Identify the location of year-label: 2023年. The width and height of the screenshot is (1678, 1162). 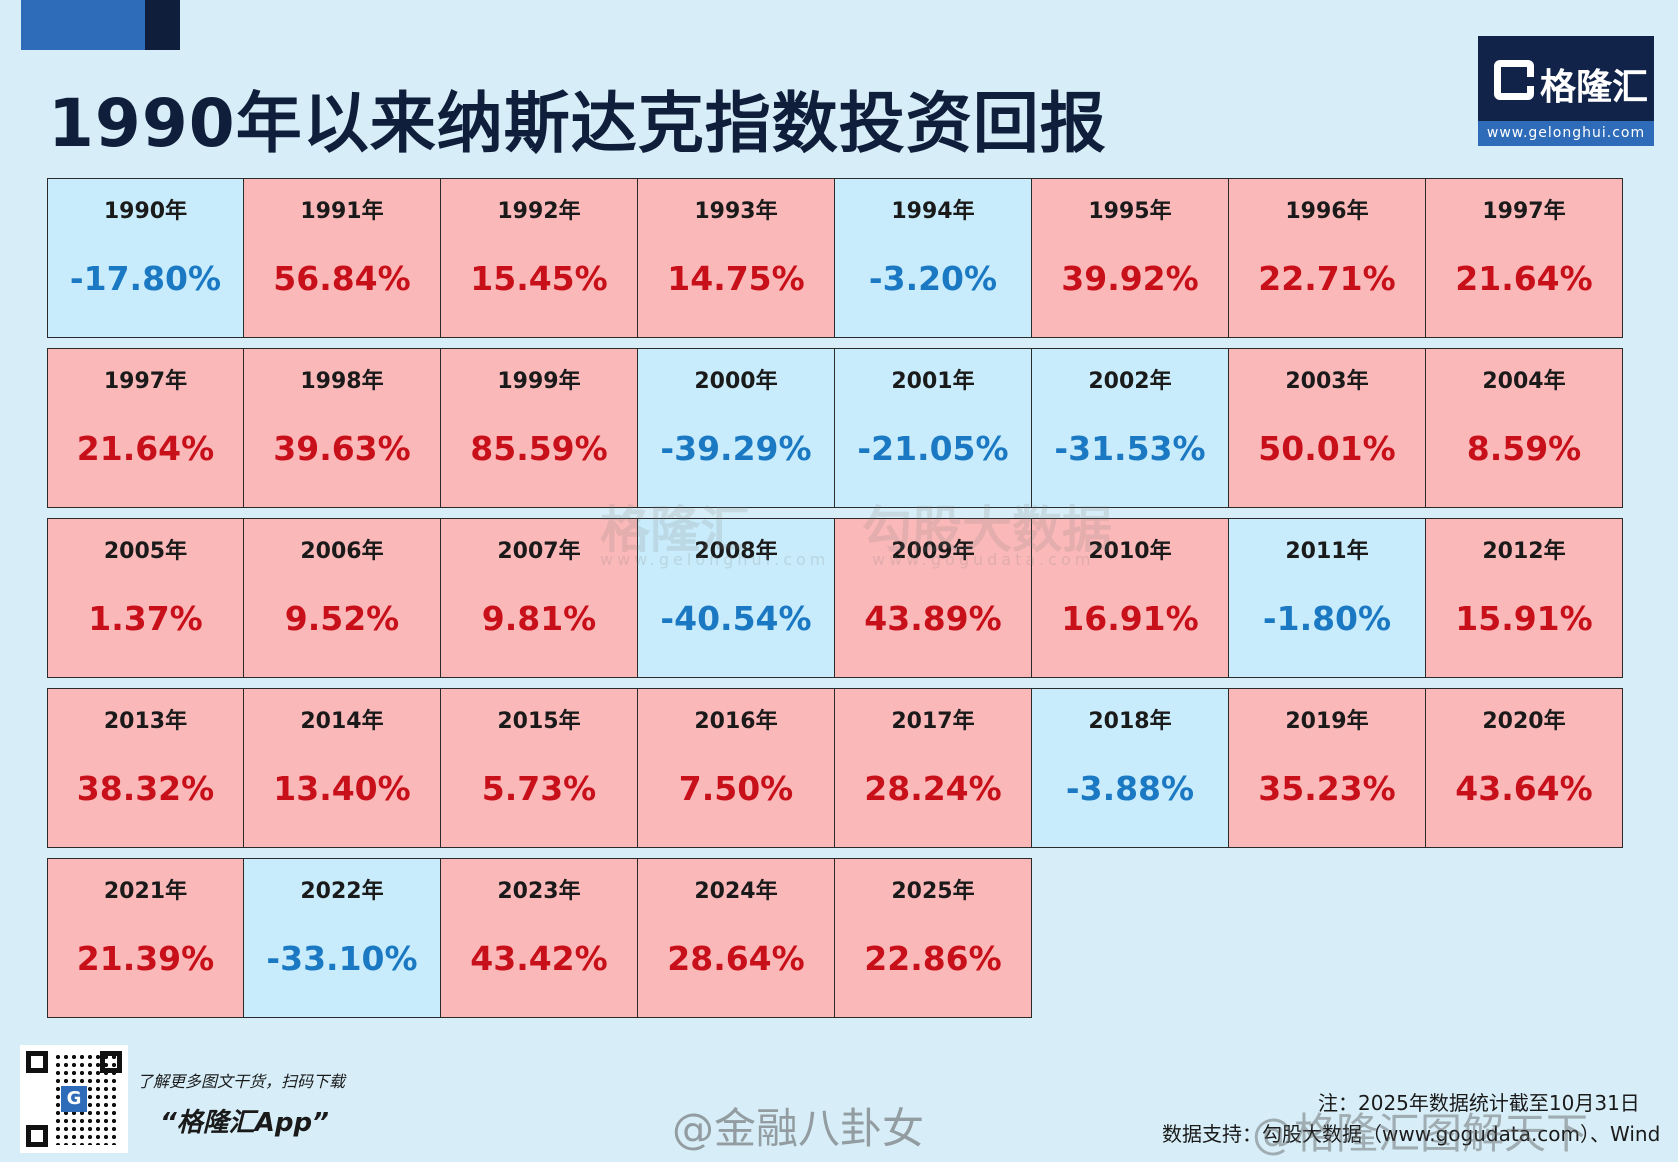
(539, 891).